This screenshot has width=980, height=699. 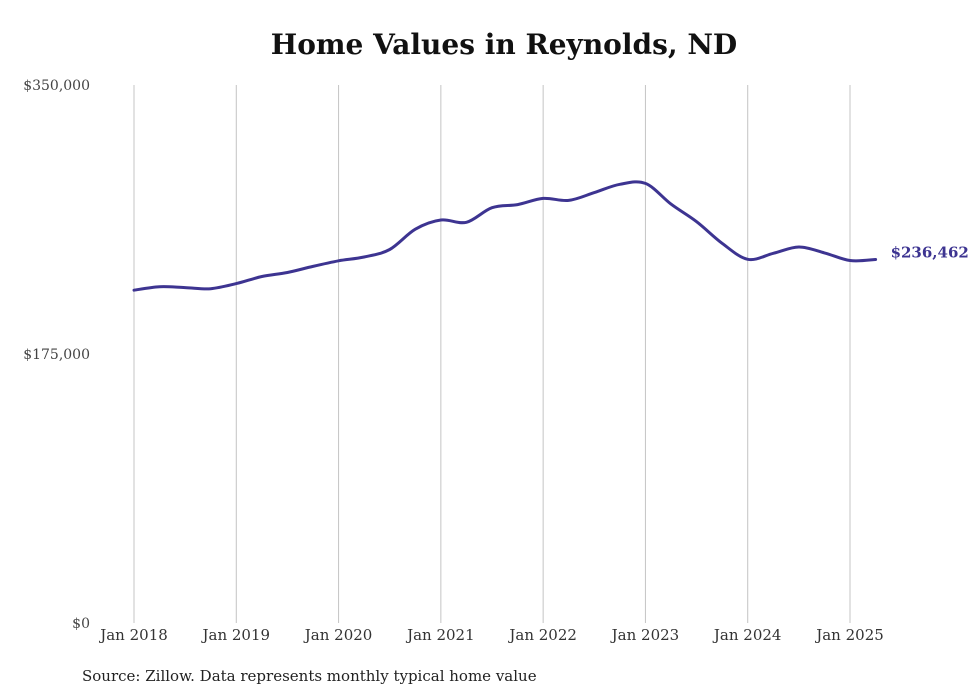 What do you see at coordinates (236, 635) in the screenshot?
I see `x-tick-label: Jan 2019` at bounding box center [236, 635].